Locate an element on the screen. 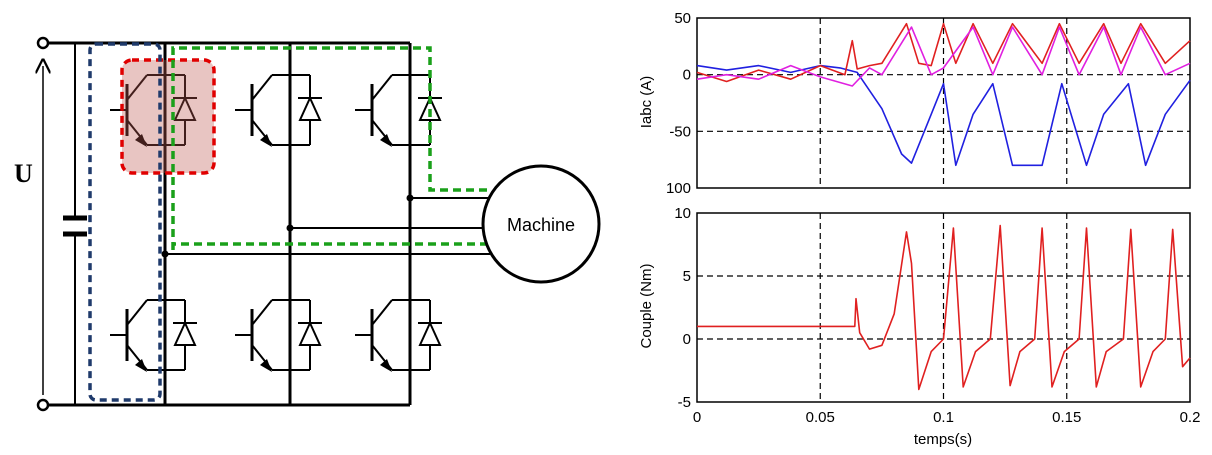 This screenshot has height=455, width=1212. torque-ytick-label: -5 is located at coordinates (684, 402).